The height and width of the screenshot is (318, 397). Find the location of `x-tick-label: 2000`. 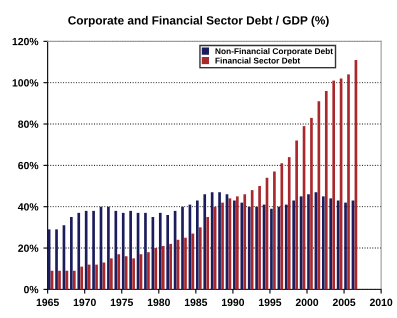

x-tick-label: 2000 is located at coordinates (307, 302).